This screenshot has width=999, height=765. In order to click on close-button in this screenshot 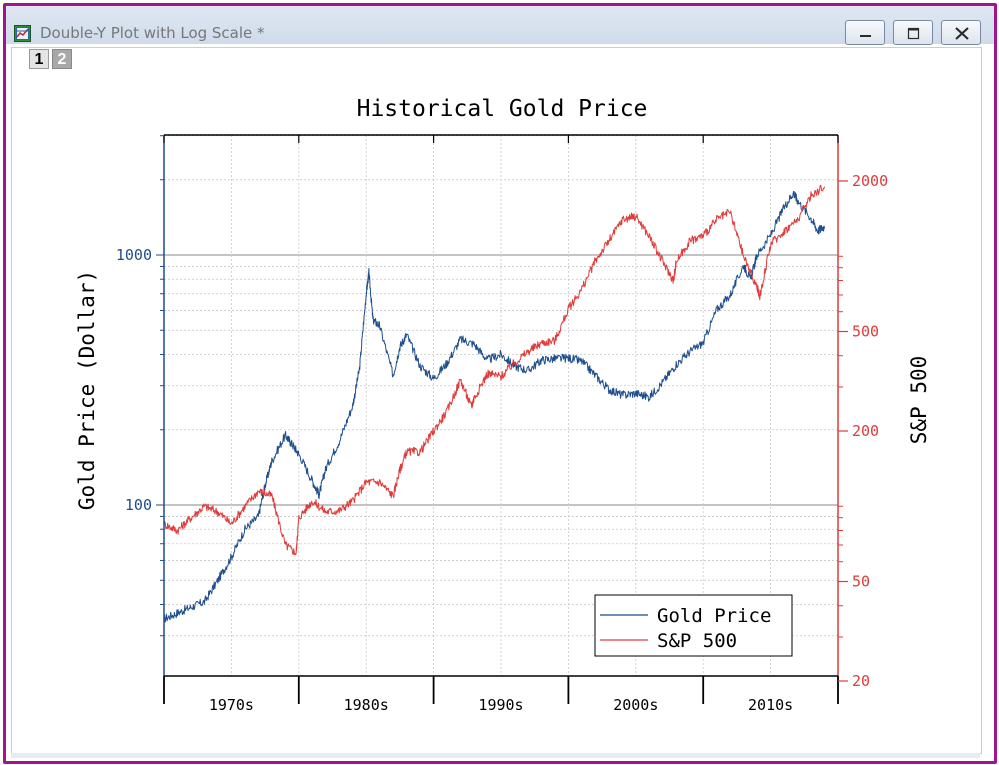, I will do `click(961, 32)`.